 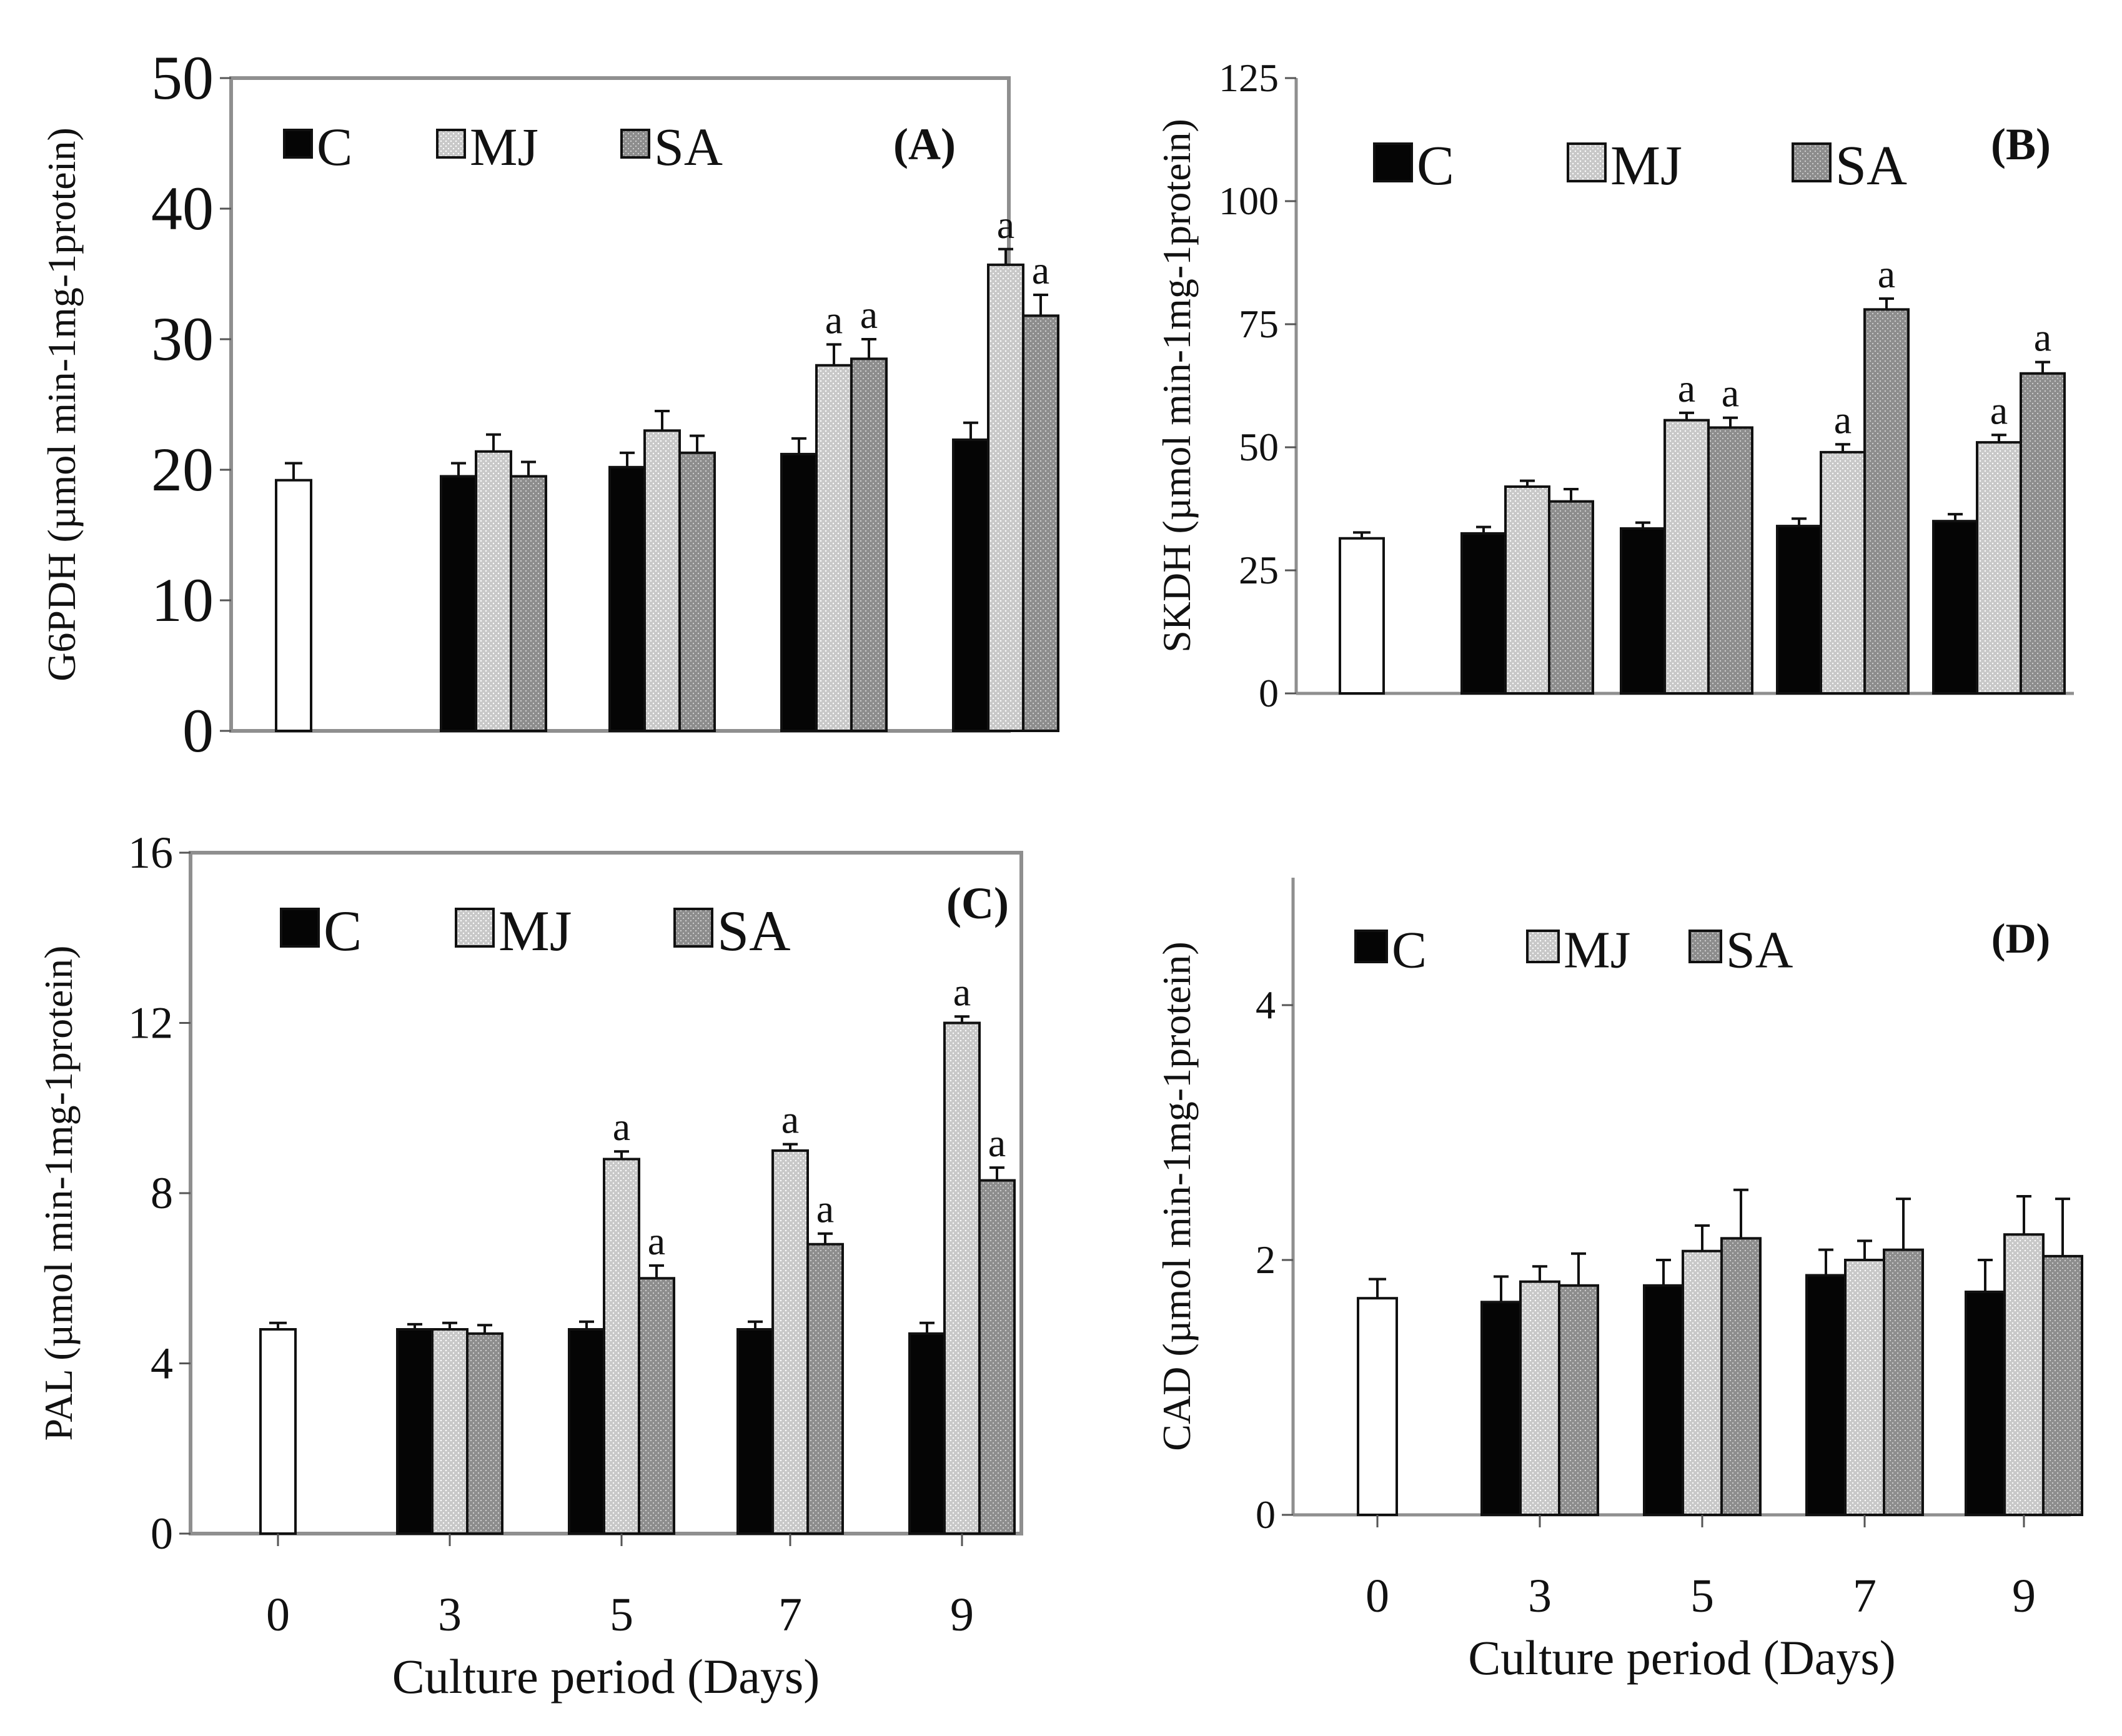 I want to click on x-tick-label: 9, so click(x=962, y=1615).